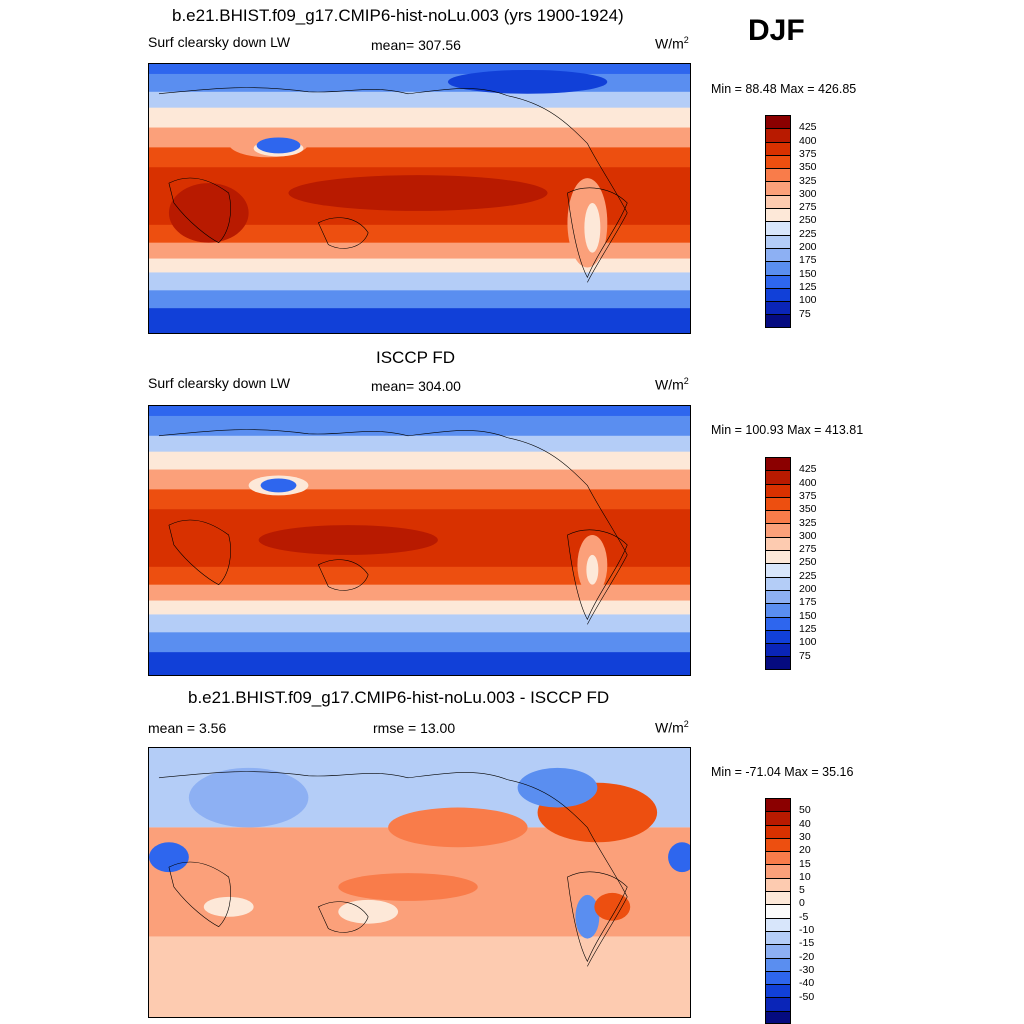 The width and height of the screenshot is (1024, 1024). I want to click on panel1-map, so click(419, 198).